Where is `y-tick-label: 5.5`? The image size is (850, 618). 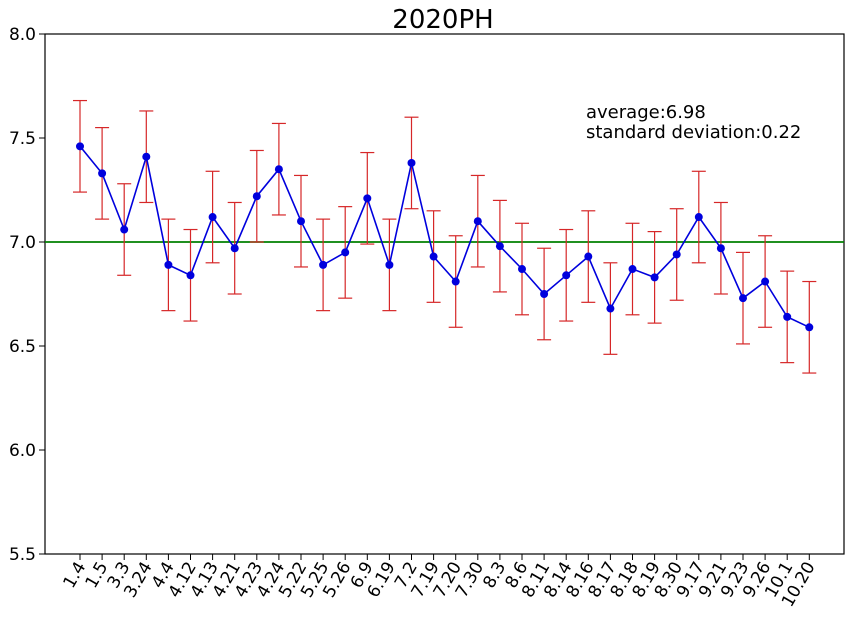
y-tick-label: 5.5 is located at coordinates (22, 555).